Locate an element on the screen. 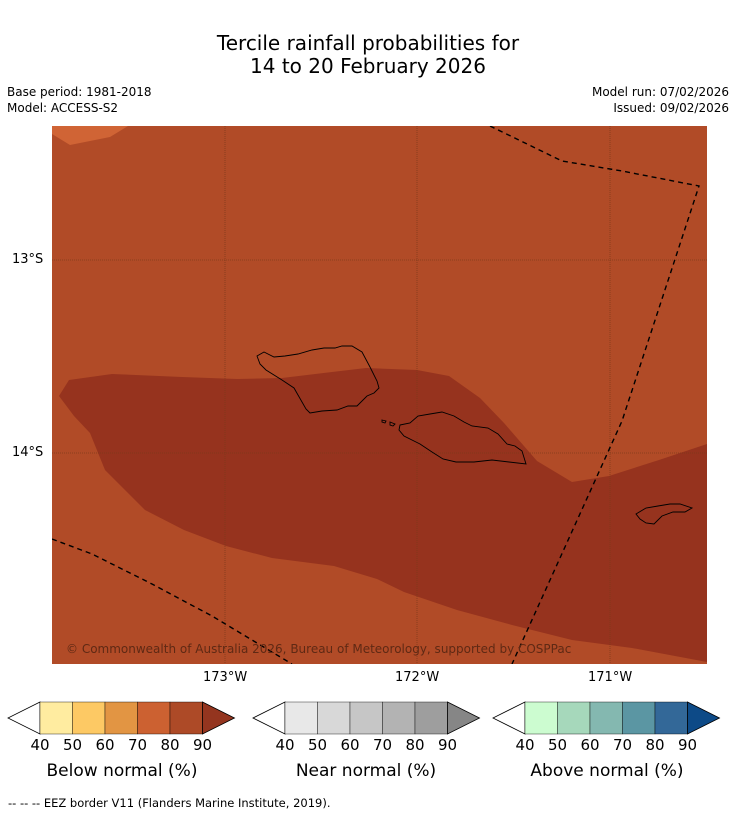 The image size is (736, 816). lat-label-13s: 13°S is located at coordinates (28, 259).